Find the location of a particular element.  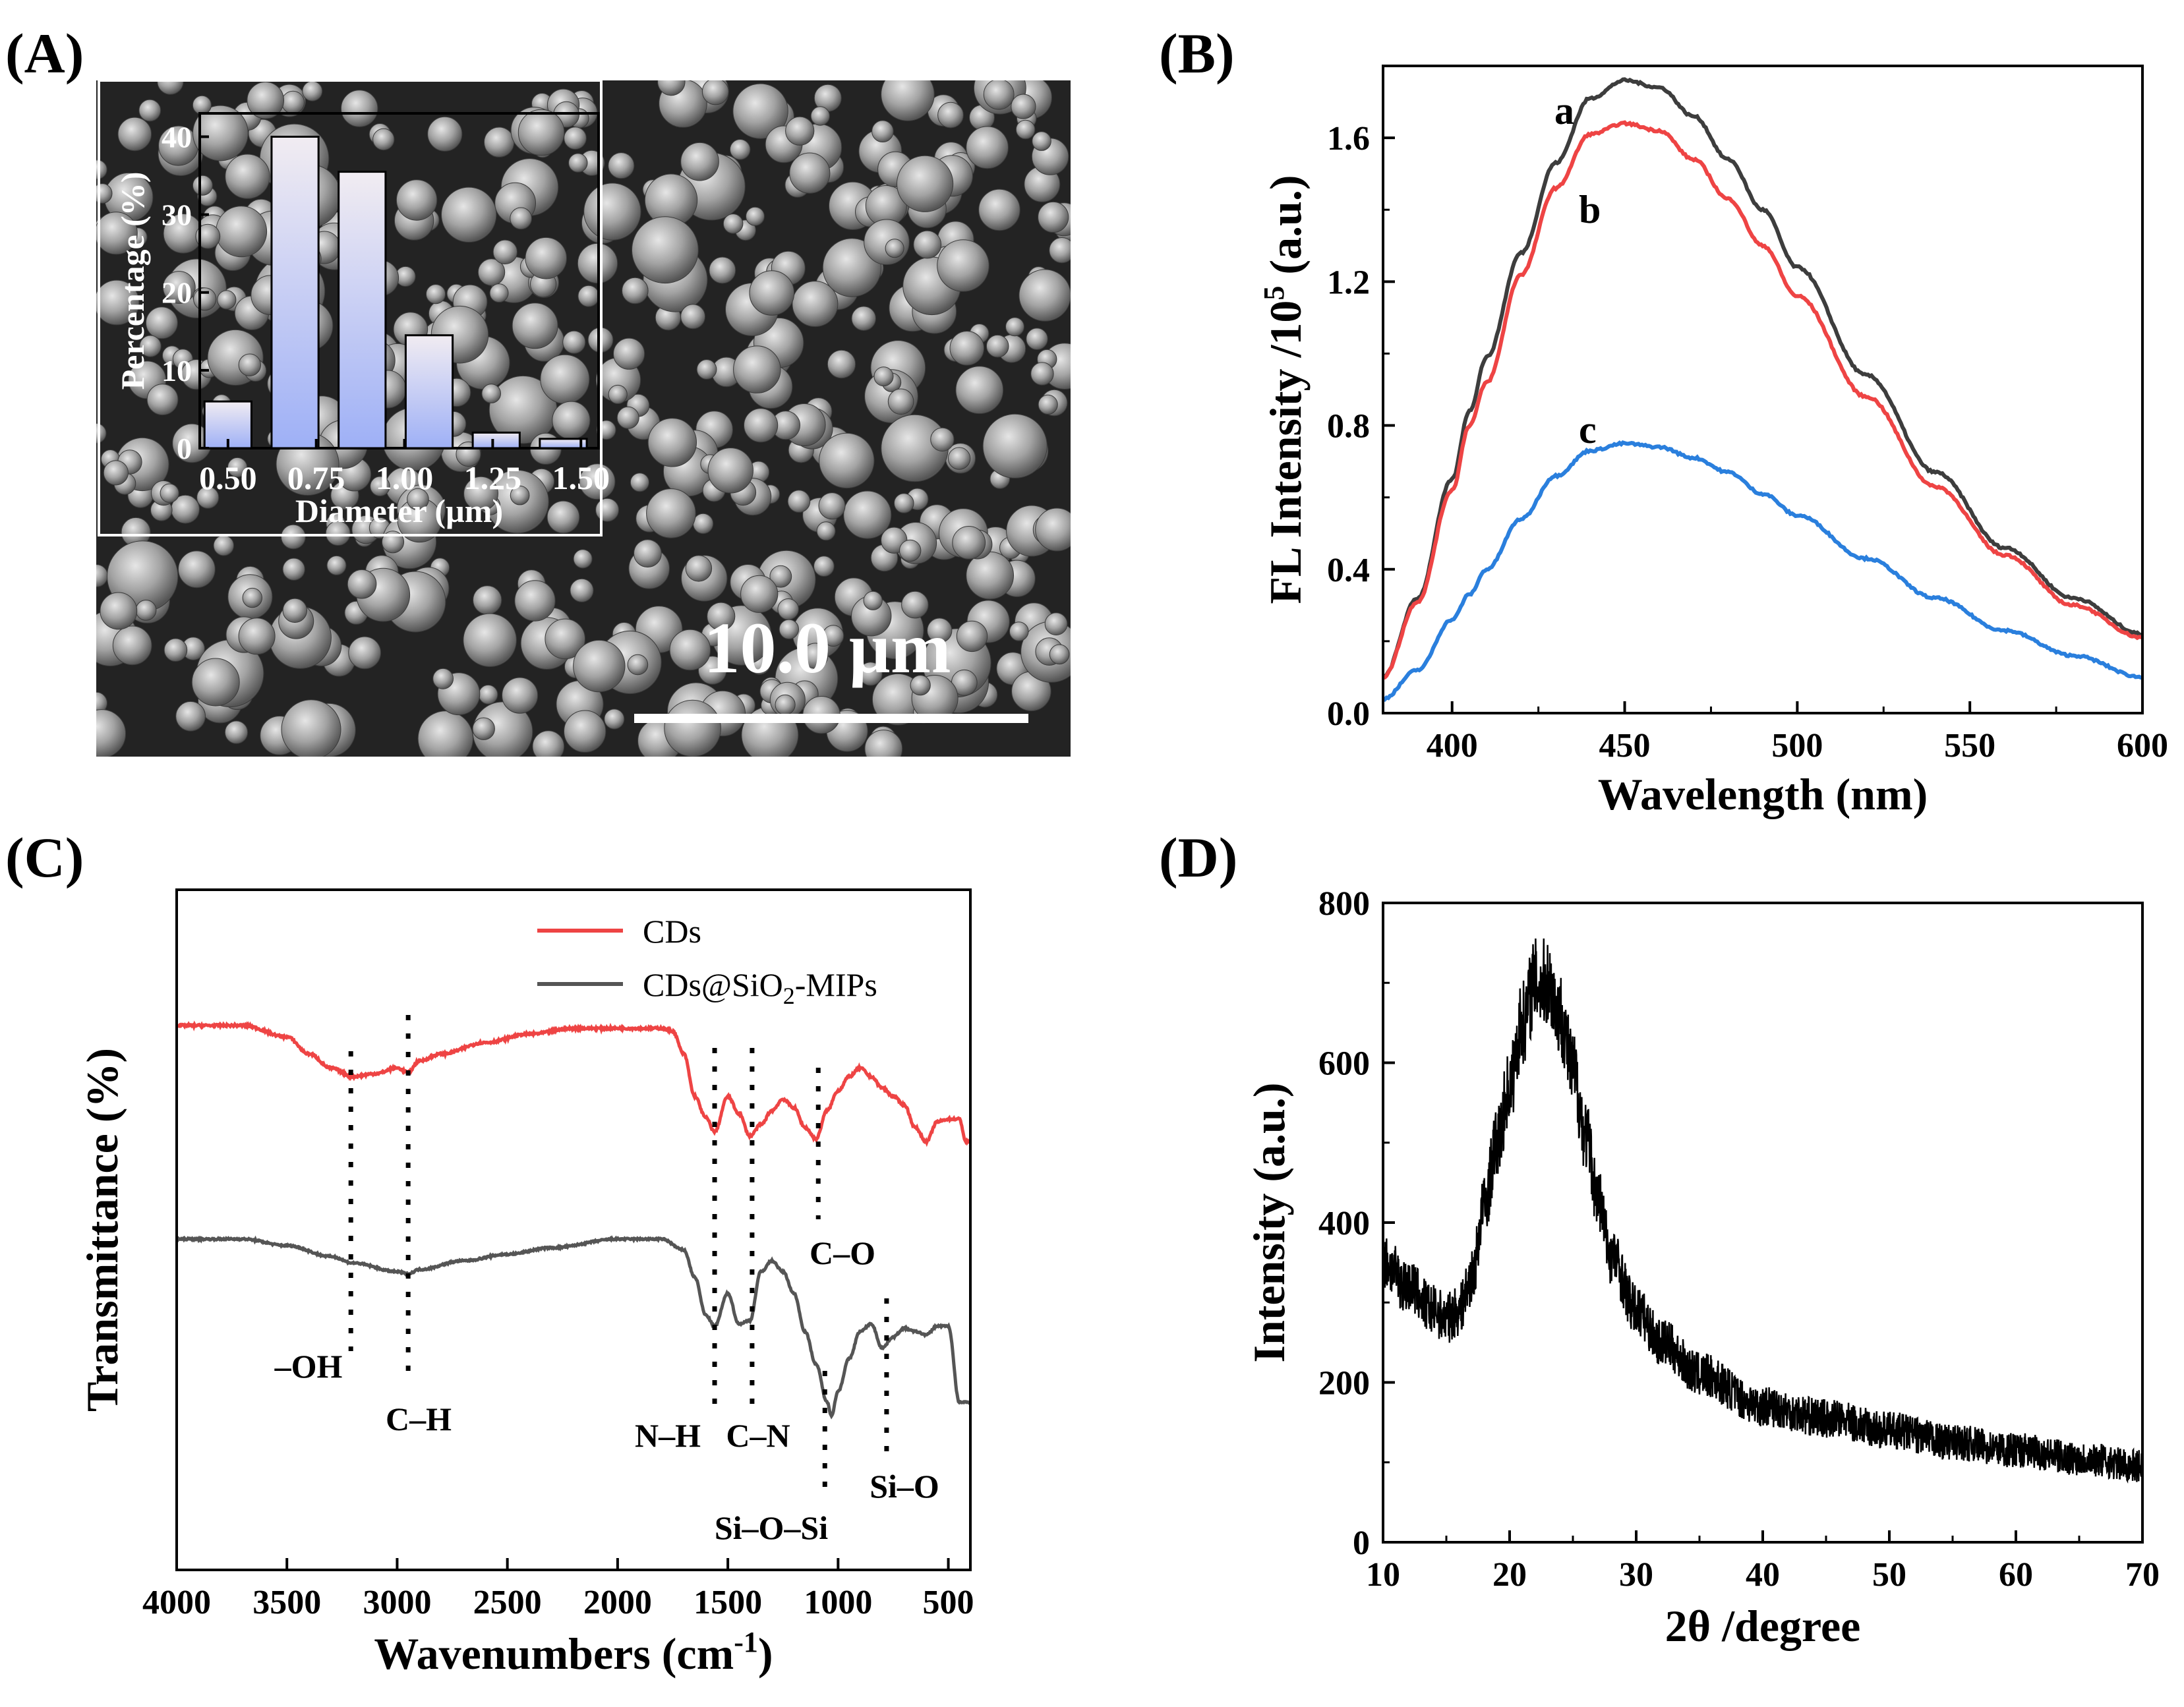

xtick-label: 4000 is located at coordinates (176, 1602).